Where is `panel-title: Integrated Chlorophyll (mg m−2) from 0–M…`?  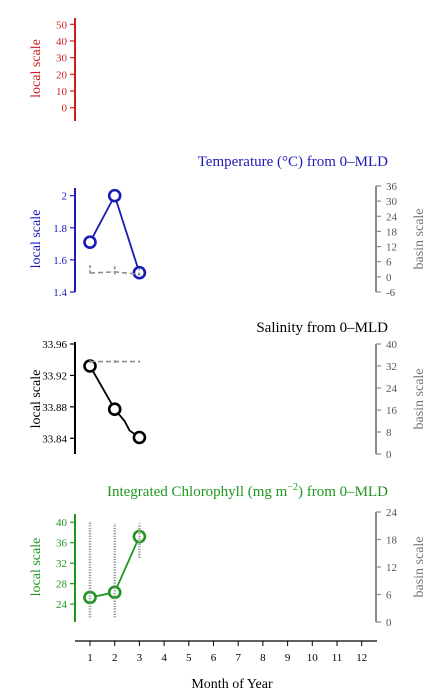
panel-title: Integrated Chlorophyll (mg m−2) from 0–M… is located at coordinates (247, 491).